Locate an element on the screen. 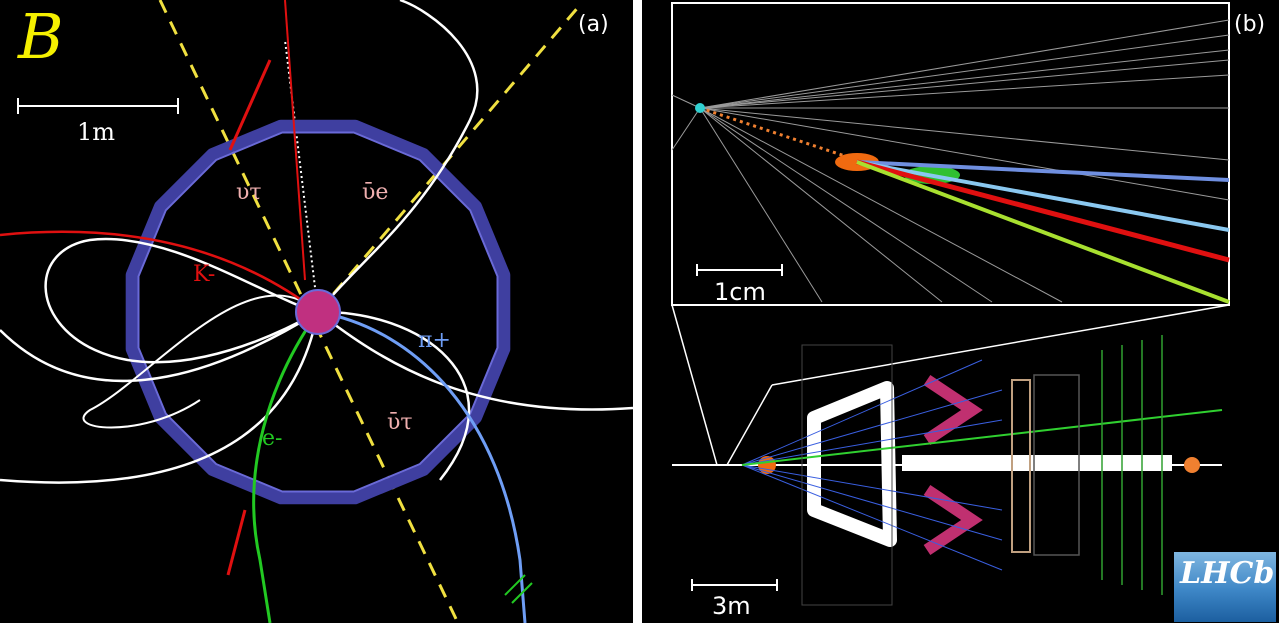  panel-label-a: (a) is located at coordinates (593, 24).